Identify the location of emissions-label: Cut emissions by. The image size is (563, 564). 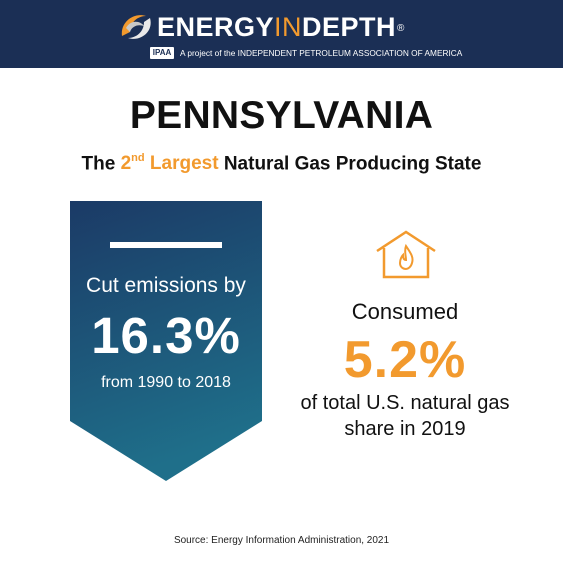
(166, 285).